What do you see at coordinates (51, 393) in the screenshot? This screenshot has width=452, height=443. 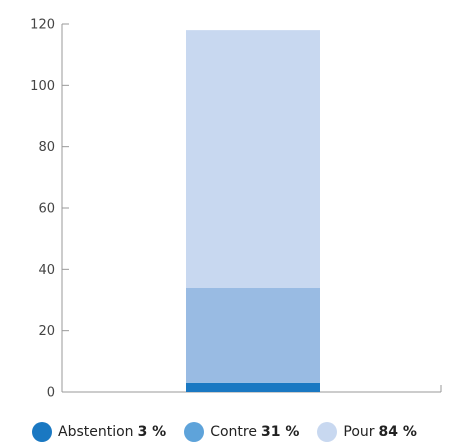 I see `y-tick-label: 0` at bounding box center [51, 393].